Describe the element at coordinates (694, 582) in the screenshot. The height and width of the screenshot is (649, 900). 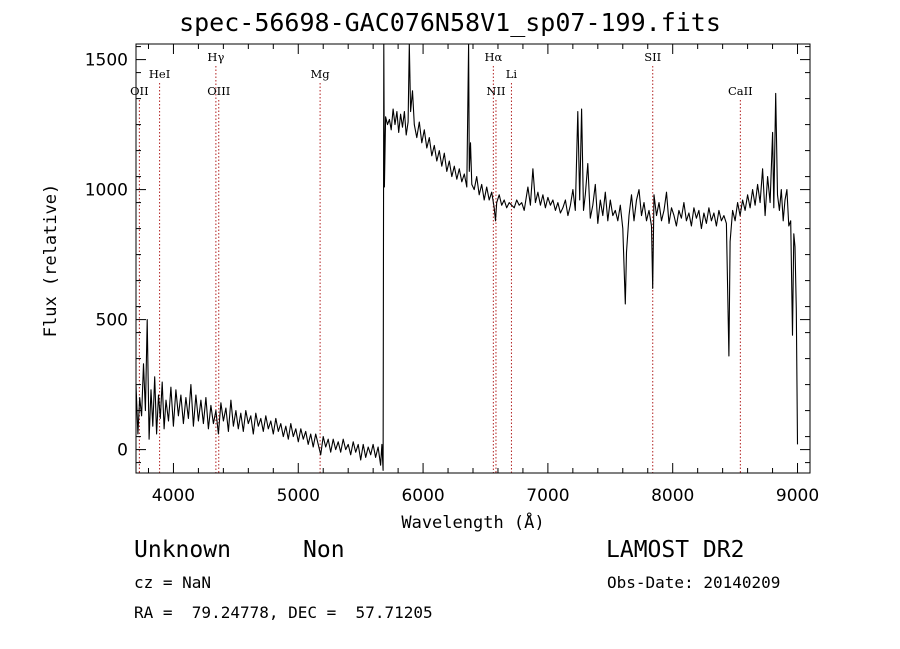
I see `observation-date: Obs-Date: 20140209` at that location.